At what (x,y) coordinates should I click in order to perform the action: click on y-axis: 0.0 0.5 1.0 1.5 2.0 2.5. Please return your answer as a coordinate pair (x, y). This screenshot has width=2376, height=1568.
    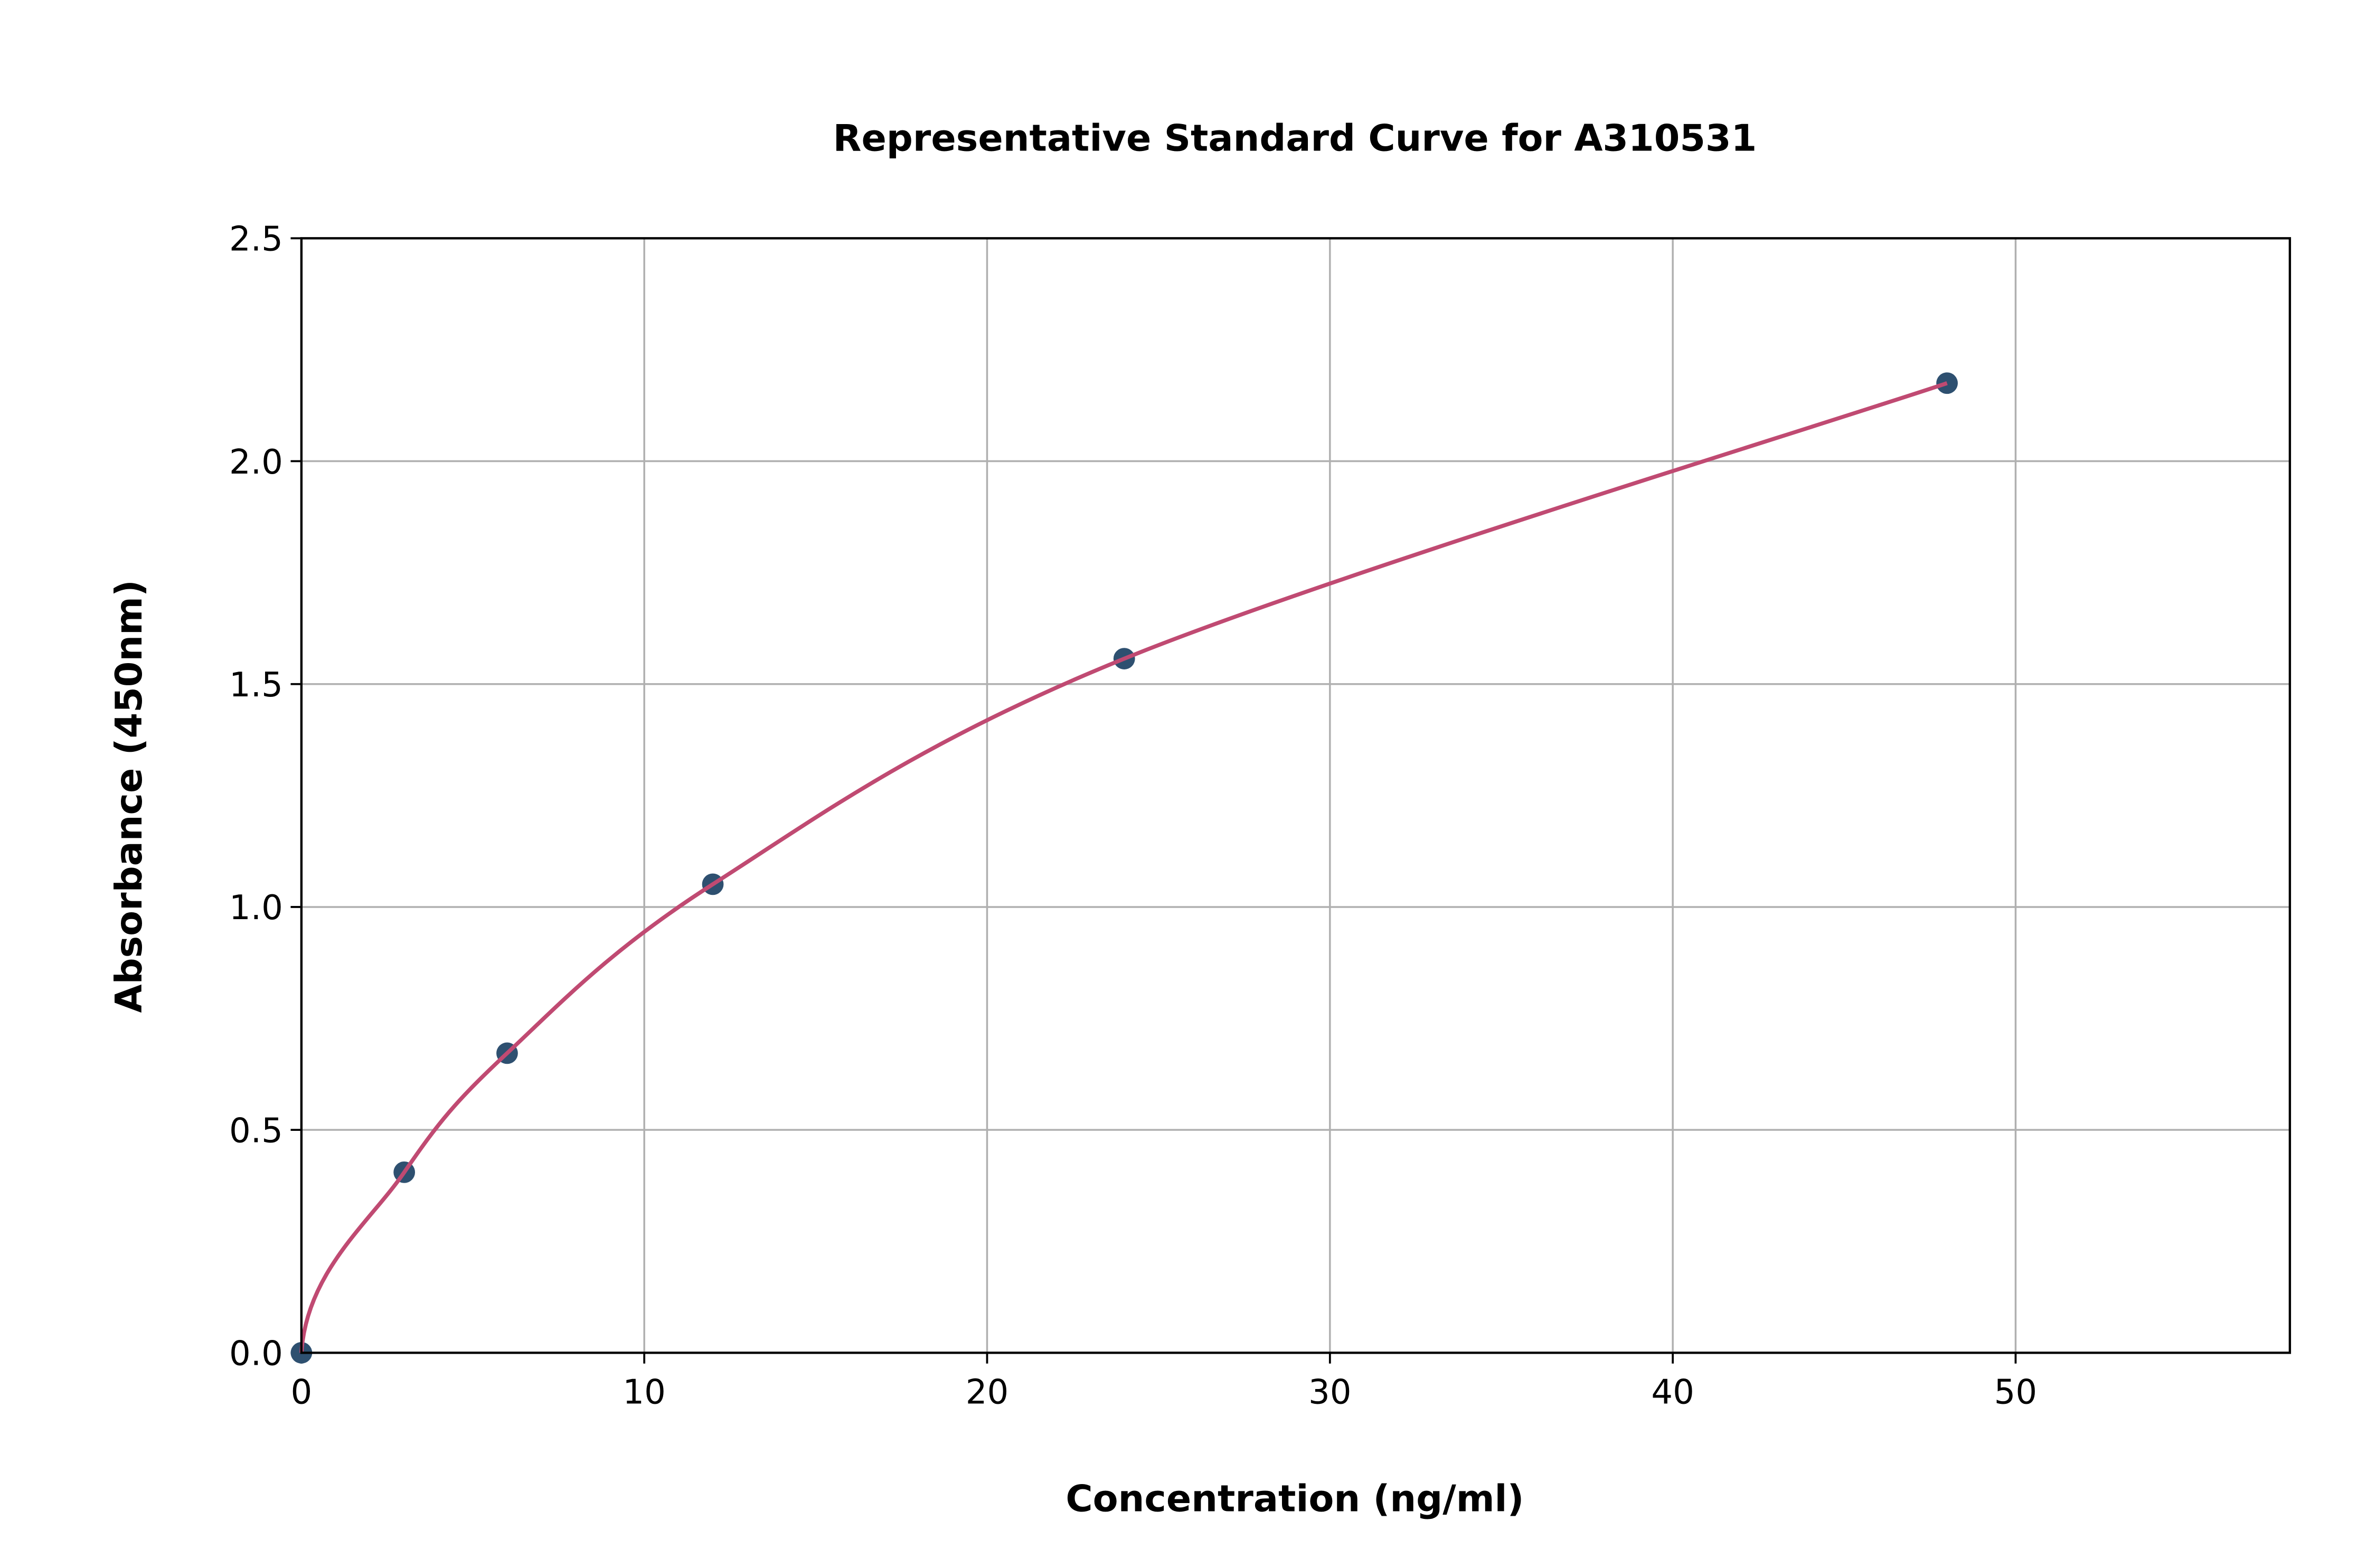
    Looking at the image, I should click on (265, 797).